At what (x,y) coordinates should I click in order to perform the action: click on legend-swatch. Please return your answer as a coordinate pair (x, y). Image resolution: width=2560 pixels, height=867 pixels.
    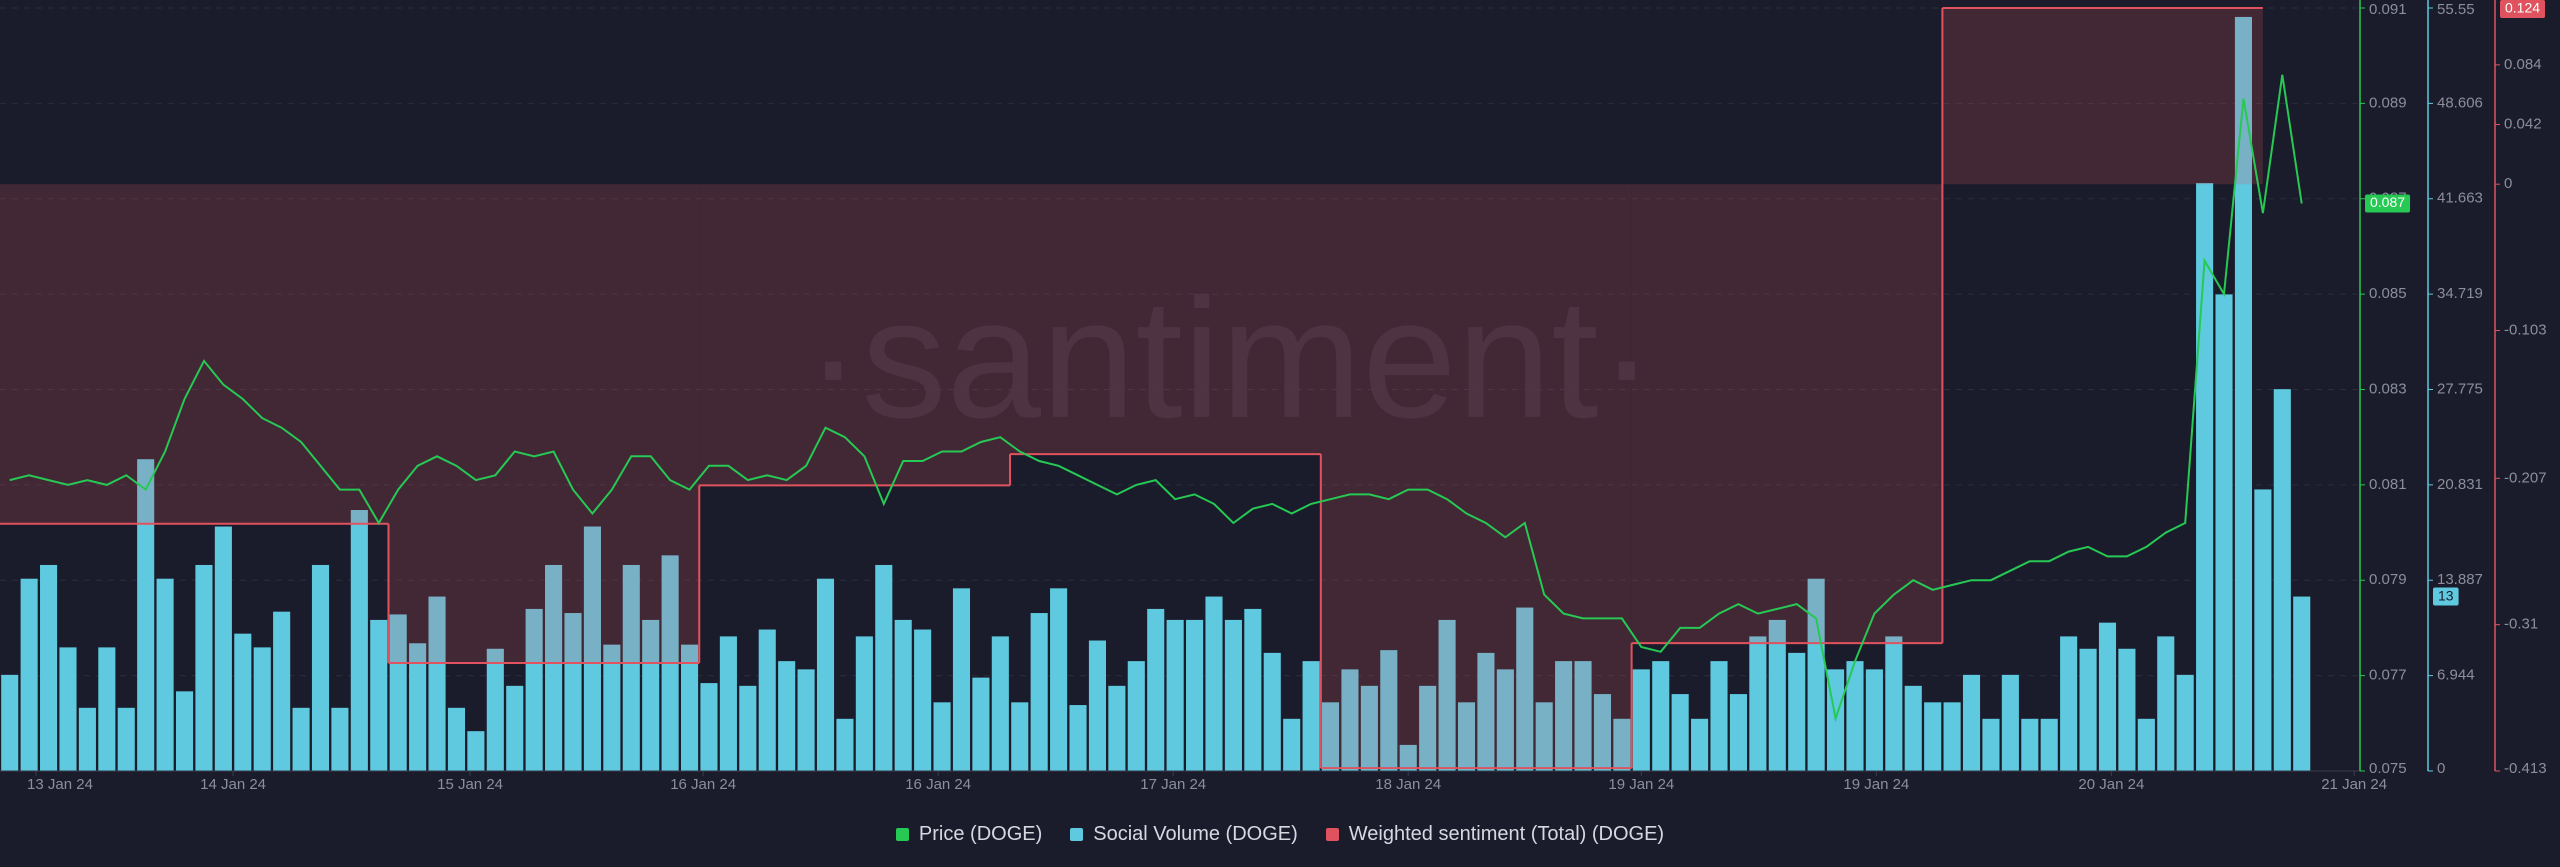
    Looking at the image, I should click on (1332, 834).